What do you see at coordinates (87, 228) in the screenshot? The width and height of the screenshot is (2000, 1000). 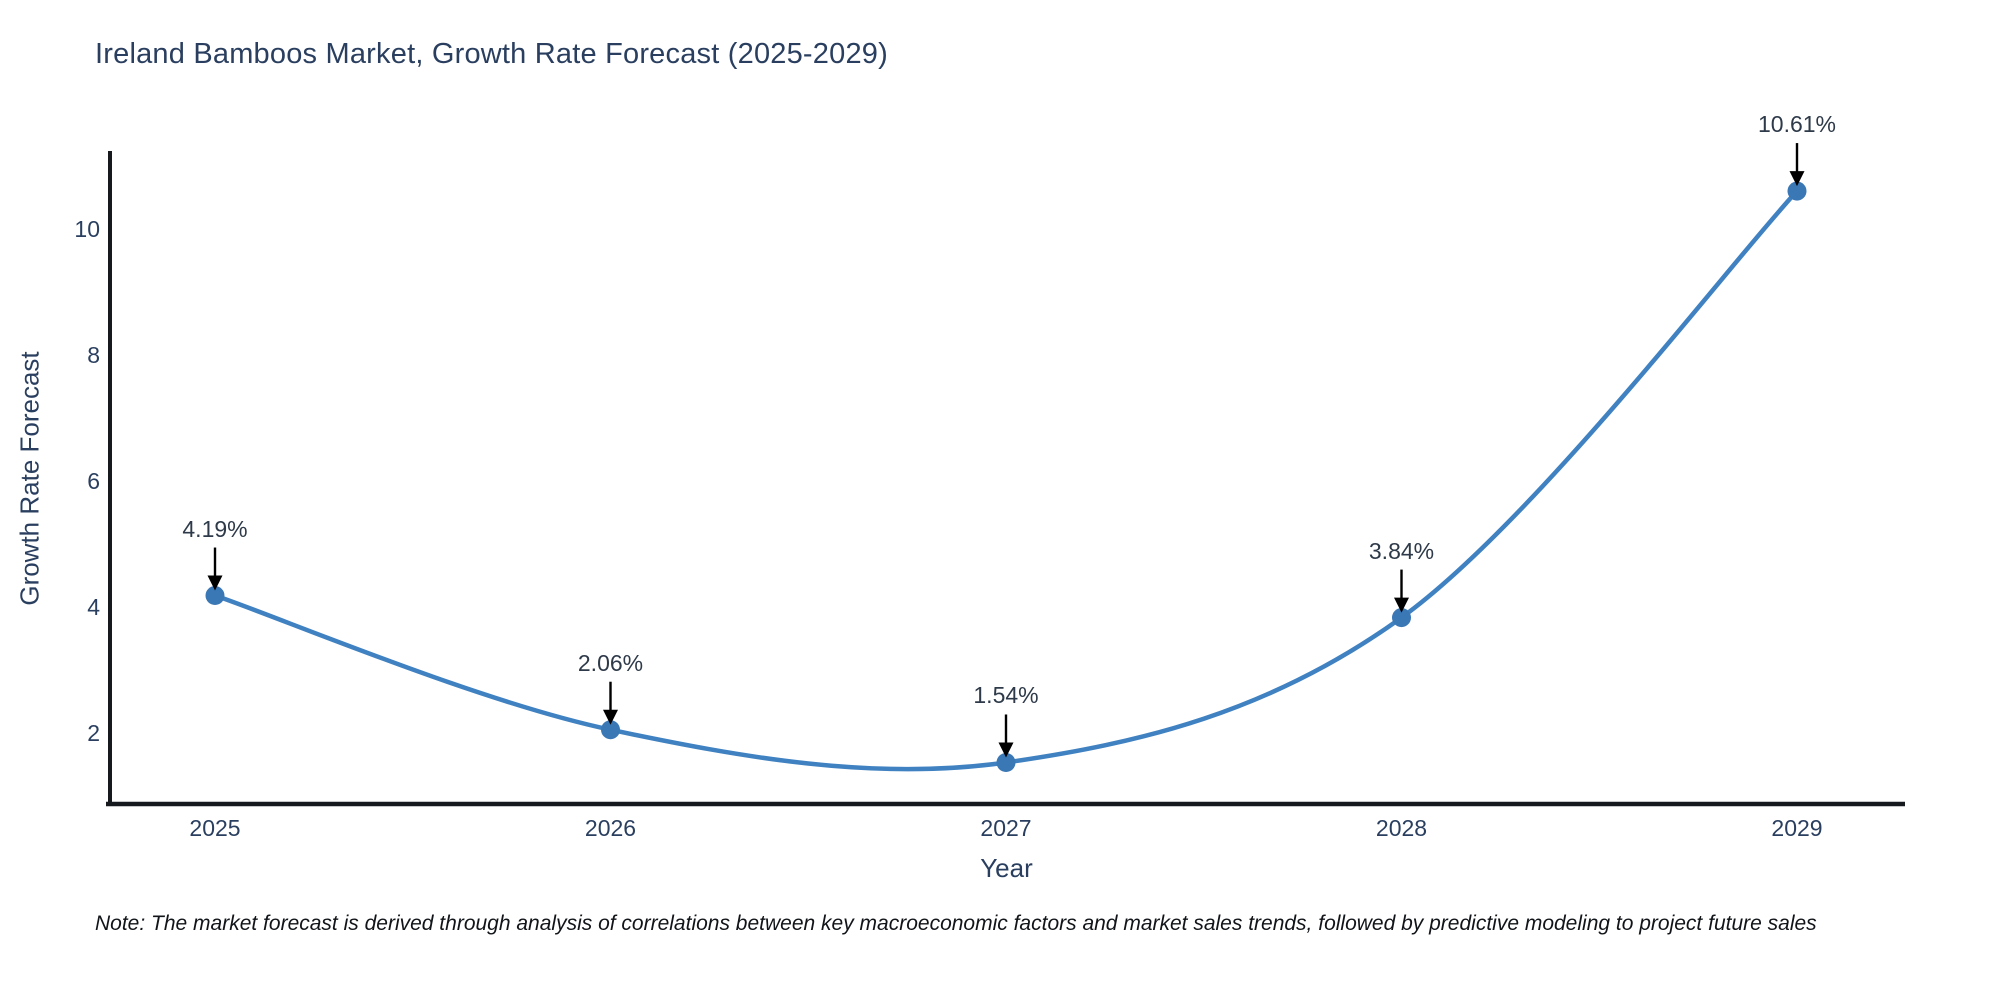 I see `y-tick-label: 10` at bounding box center [87, 228].